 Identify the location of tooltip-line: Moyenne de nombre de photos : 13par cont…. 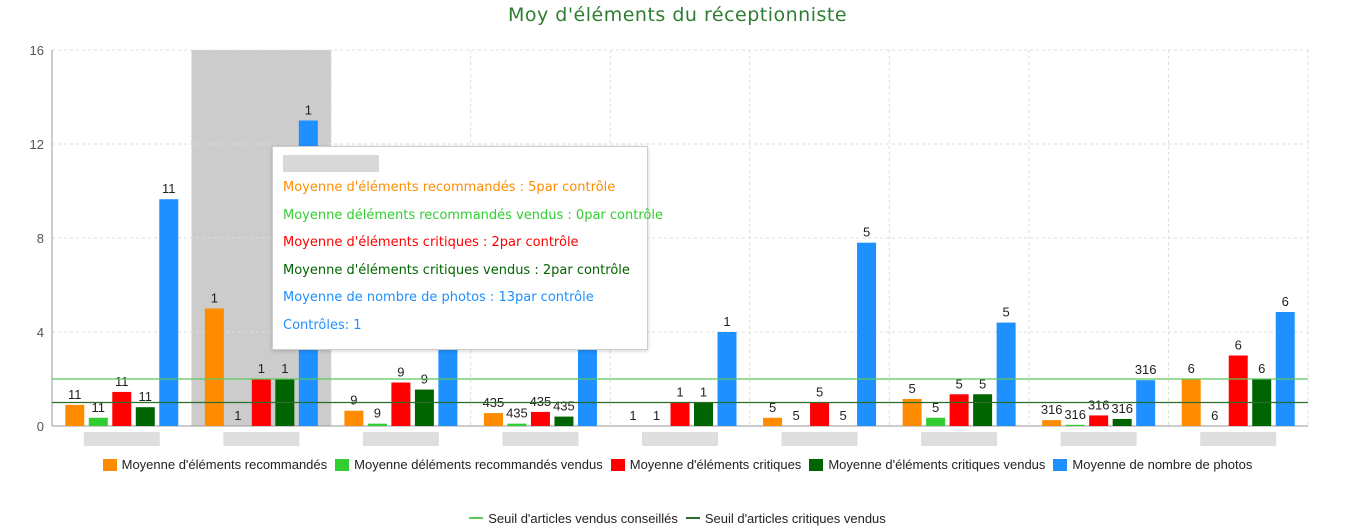
(438, 297).